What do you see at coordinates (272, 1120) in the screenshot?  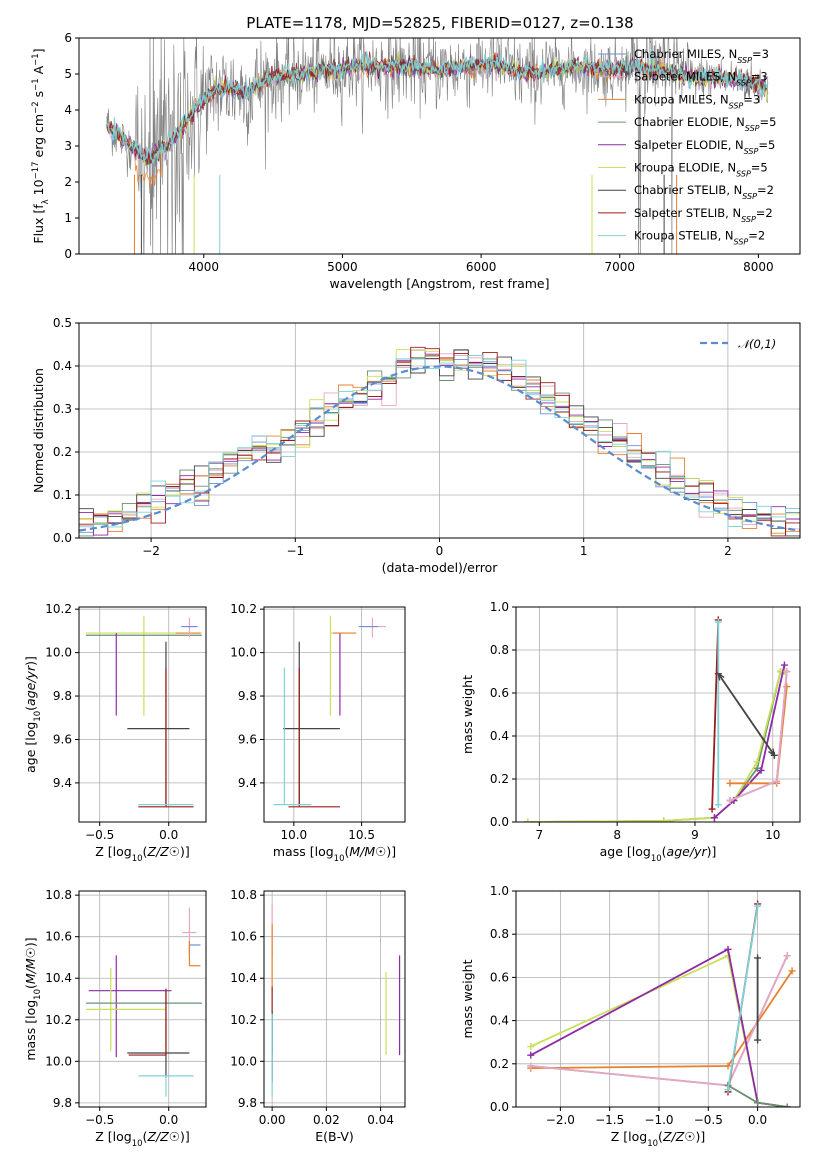 I see `x-tick-label: 0.00` at bounding box center [272, 1120].